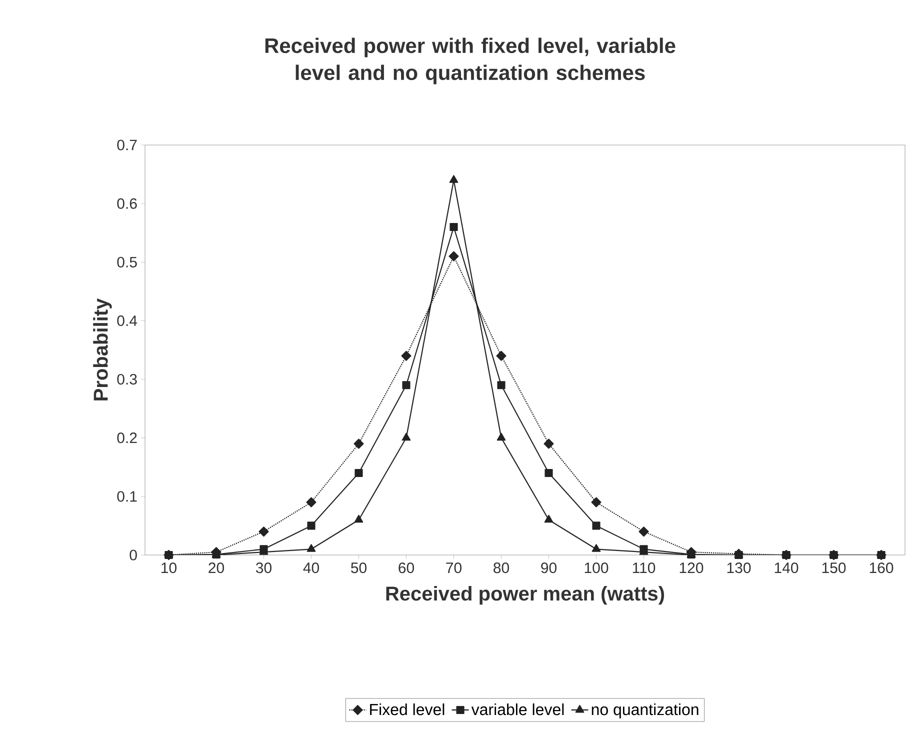  I want to click on legend-label: variable level, so click(517, 709).